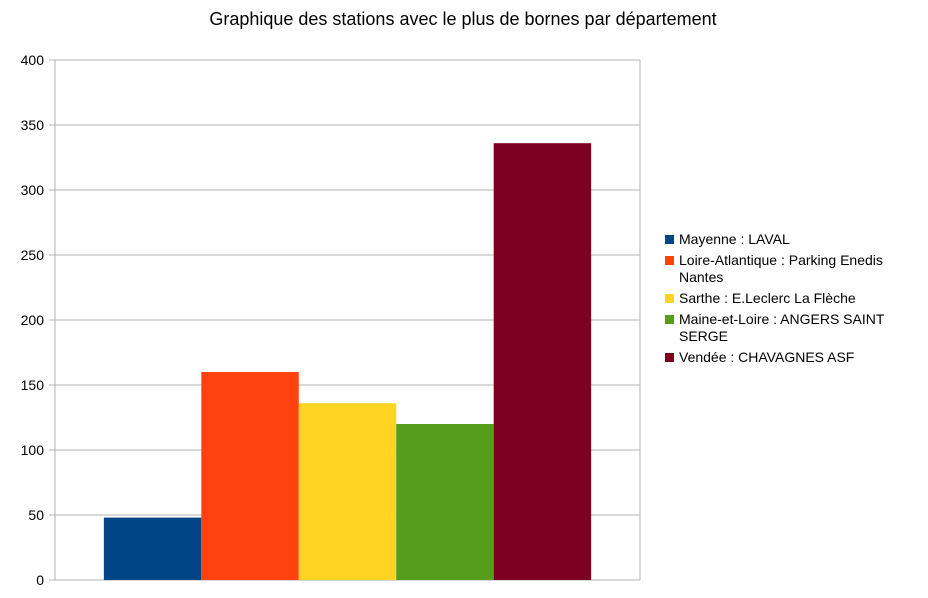 The image size is (928, 598). Describe the element at coordinates (33, 255) in the screenshot. I see `y-tick-label: 250` at that location.